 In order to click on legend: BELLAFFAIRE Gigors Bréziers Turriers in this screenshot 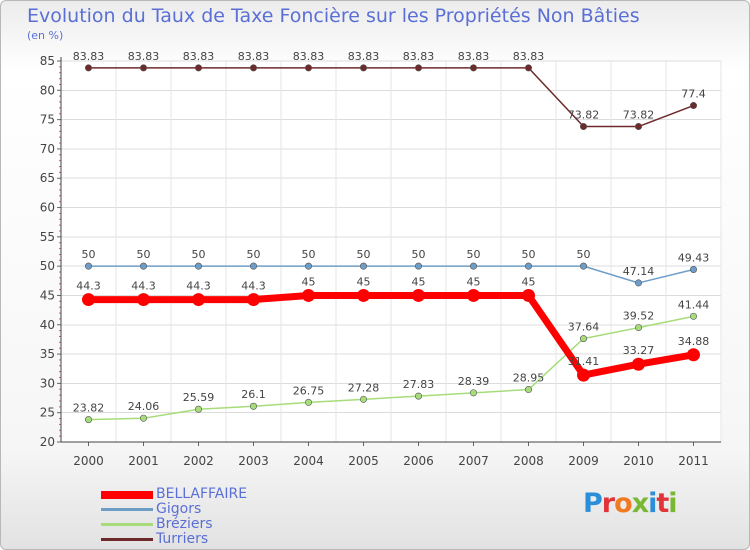, I will do `click(231, 516)`.